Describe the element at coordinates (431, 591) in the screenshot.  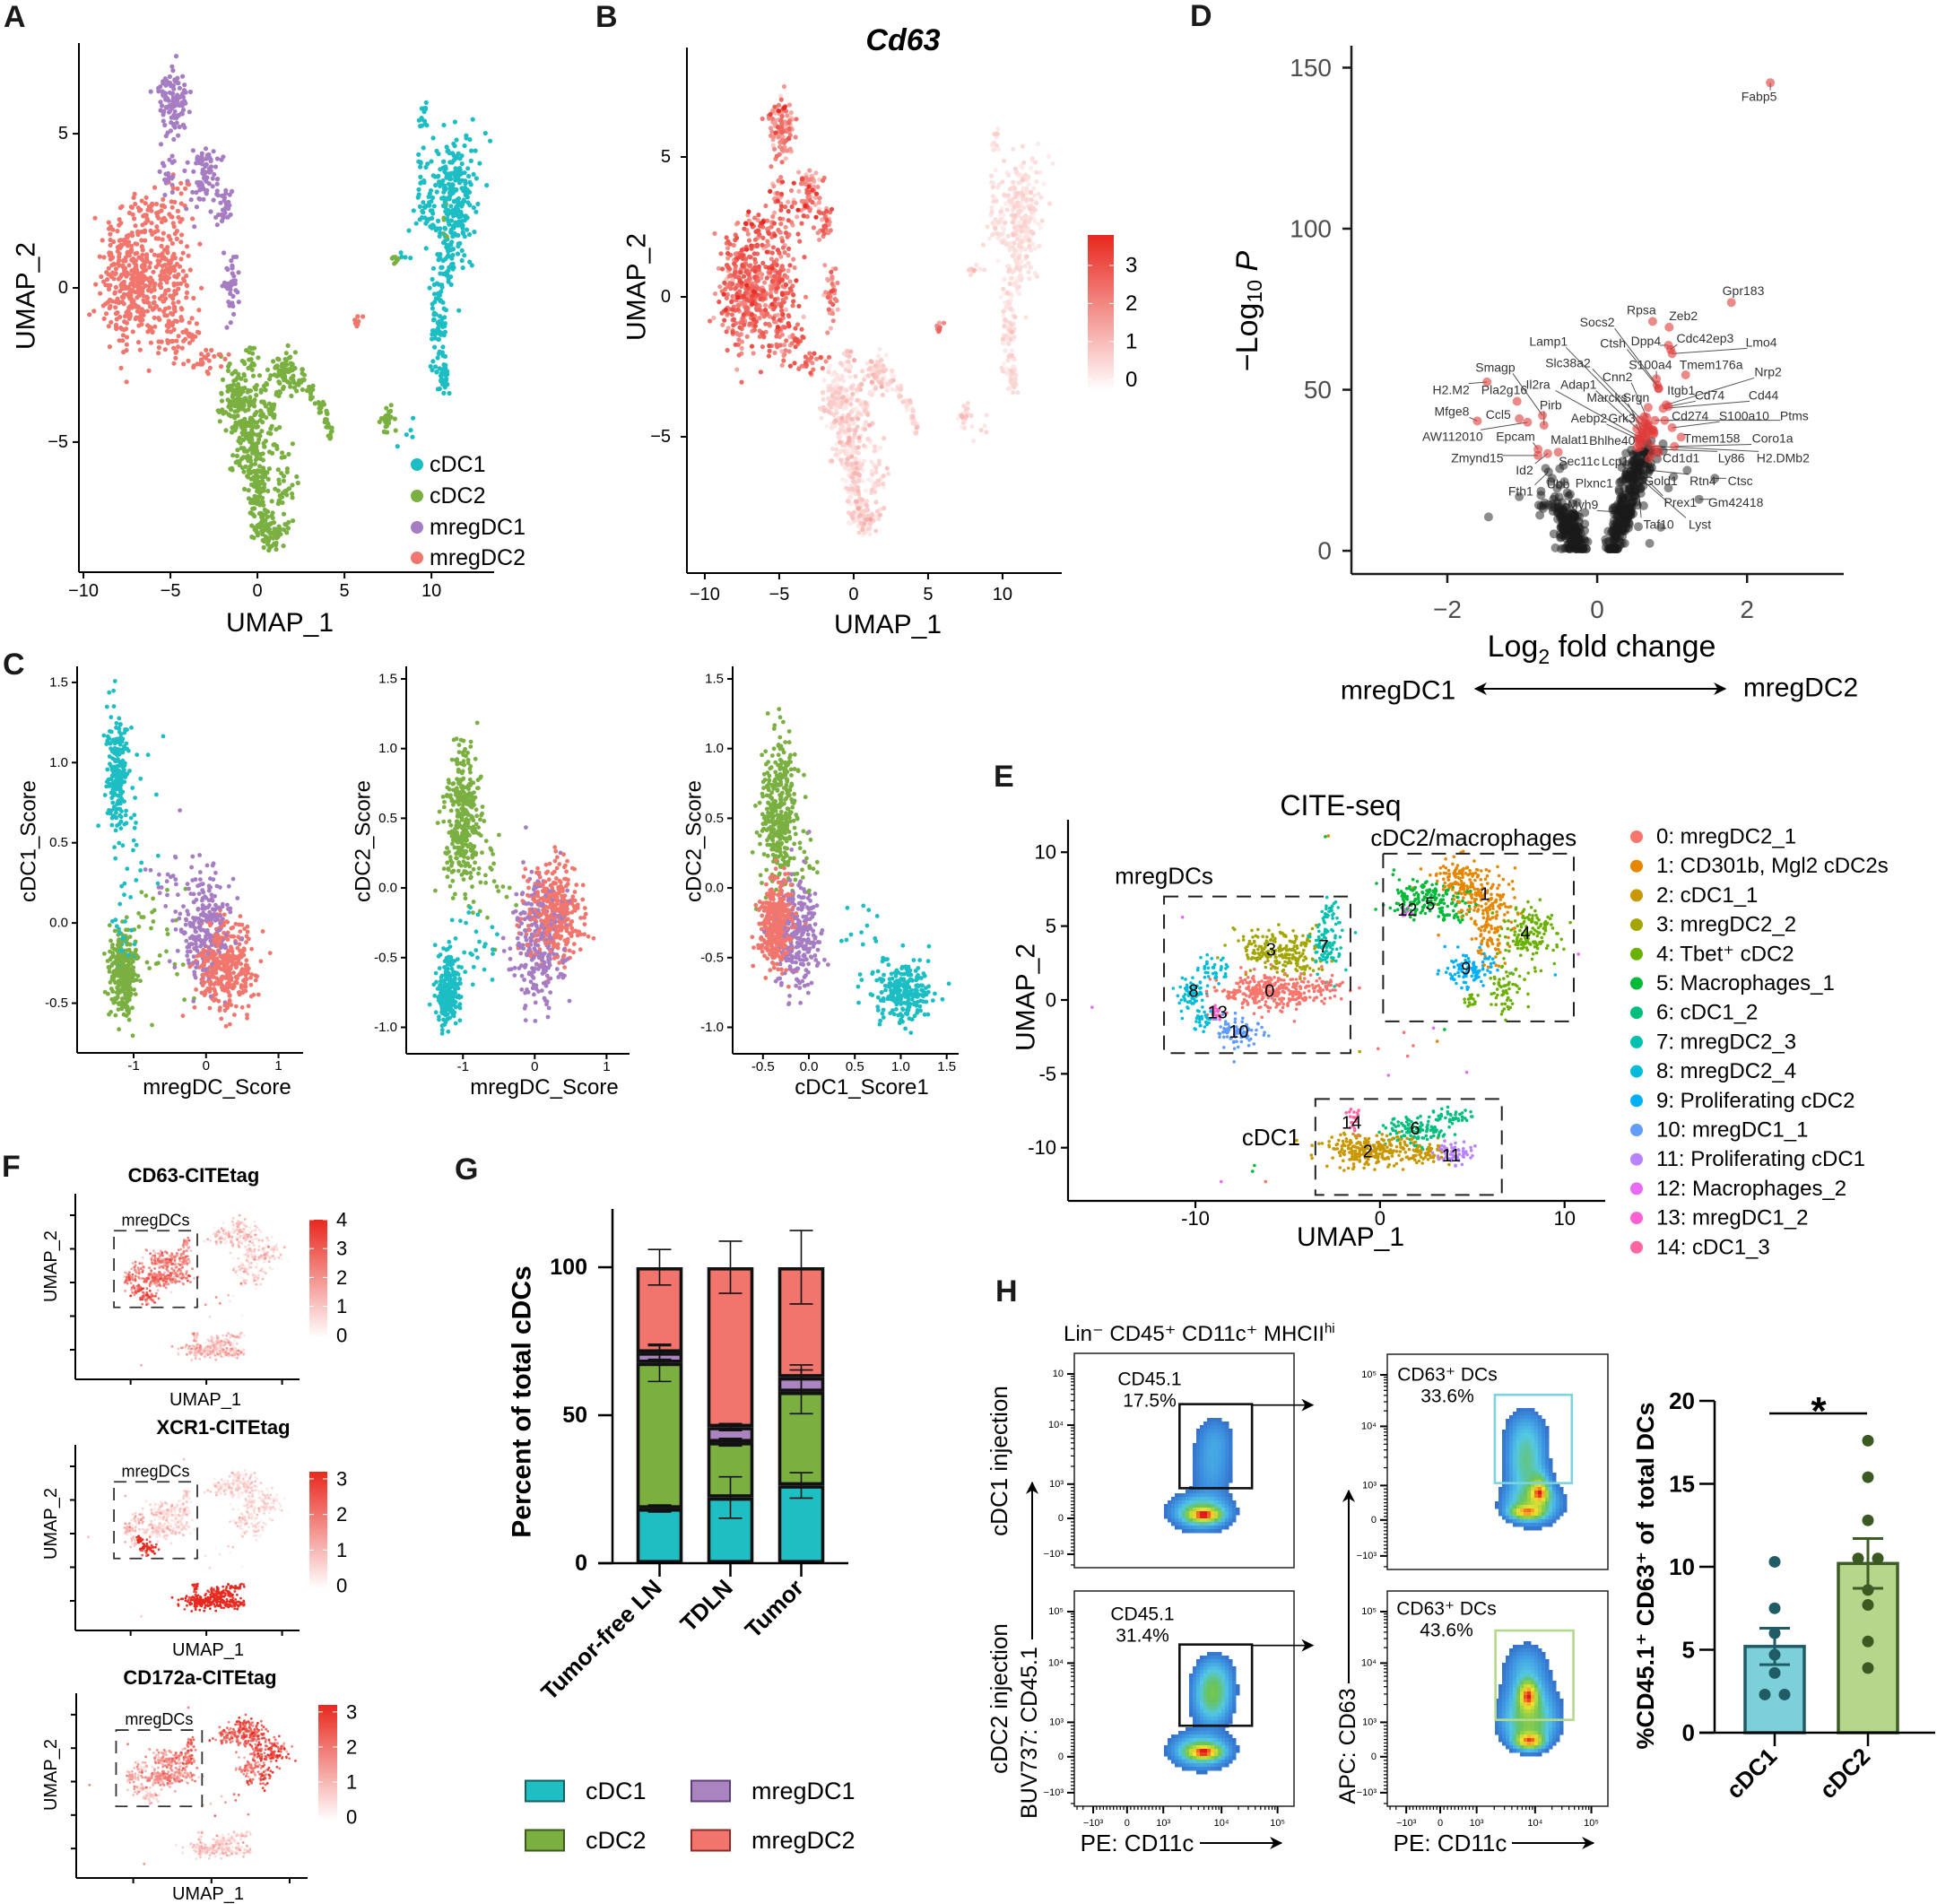
I see `x-tick-label: 10` at that location.